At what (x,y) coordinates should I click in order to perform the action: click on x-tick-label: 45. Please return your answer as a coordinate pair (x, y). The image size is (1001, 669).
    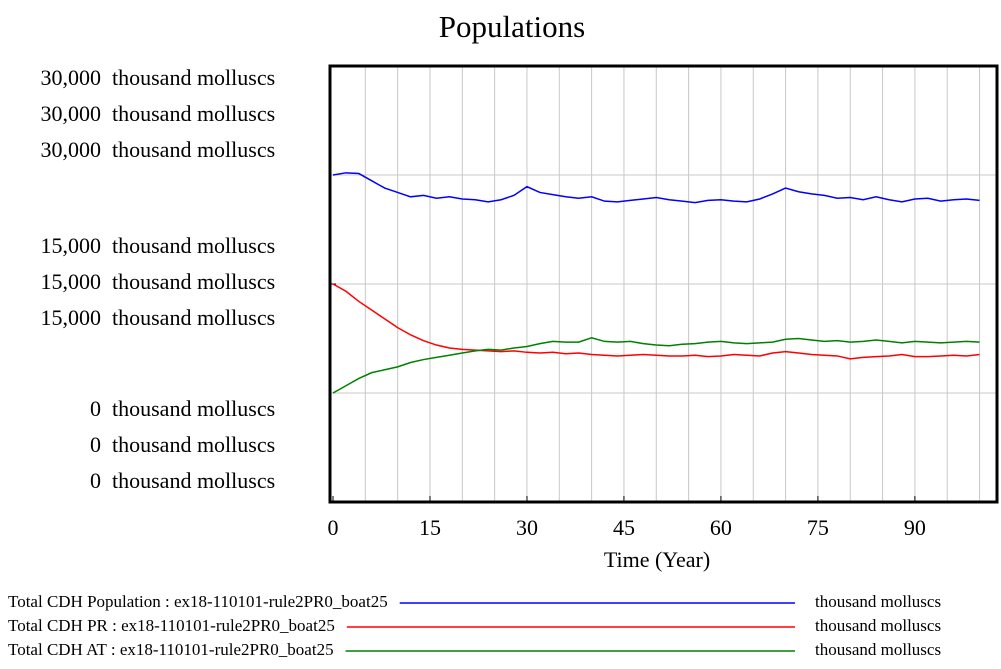
    Looking at the image, I should click on (624, 527).